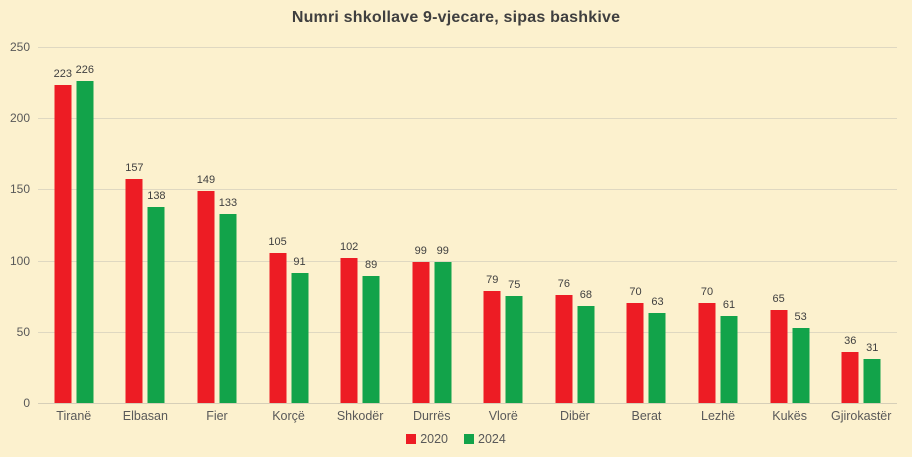 This screenshot has height=457, width=912. I want to click on bar-value-2020-Durrës: 99, so click(420, 251).